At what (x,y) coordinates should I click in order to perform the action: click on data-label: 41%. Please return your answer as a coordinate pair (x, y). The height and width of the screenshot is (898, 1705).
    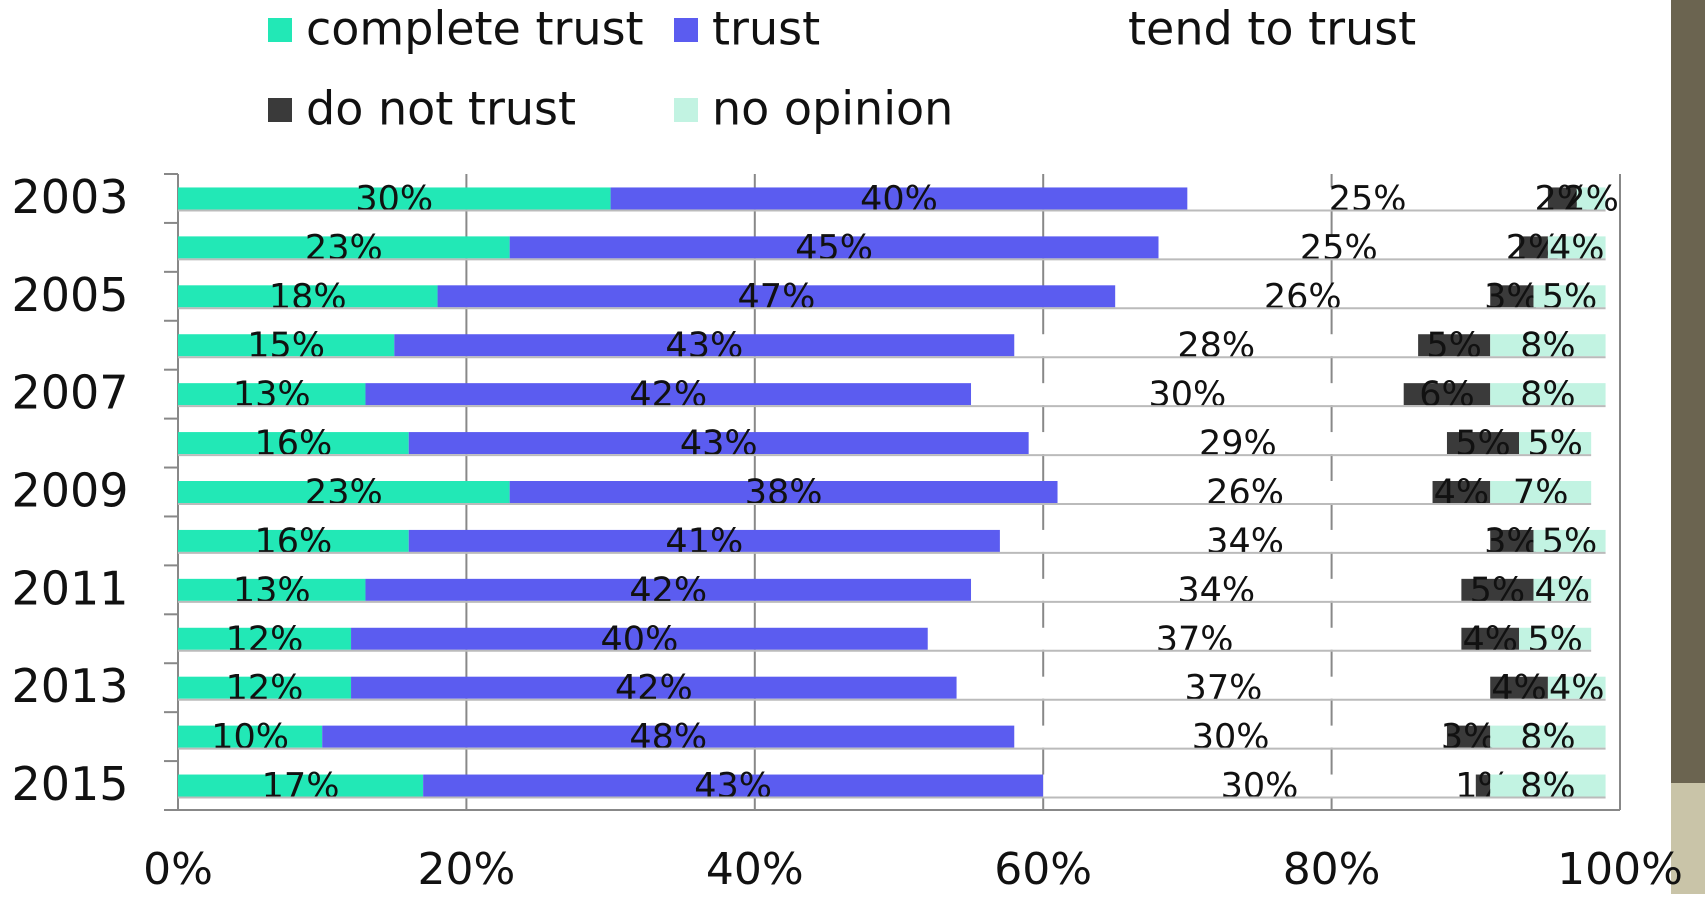
    Looking at the image, I should click on (704, 542).